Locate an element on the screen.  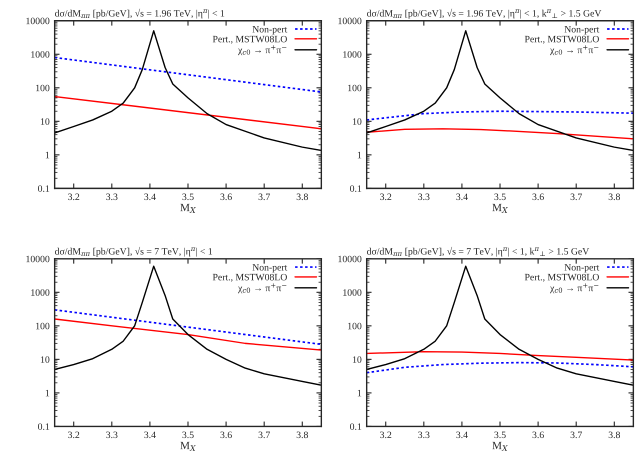
chart-title: dσ/dM$_{ππ}$ [pb/GeV], √s = 1.96 TeV, |η$^{π}$| < 1, k$^{π}$$_{⊥}$ > 1.5 GeV is located at coordinates (484, 13).